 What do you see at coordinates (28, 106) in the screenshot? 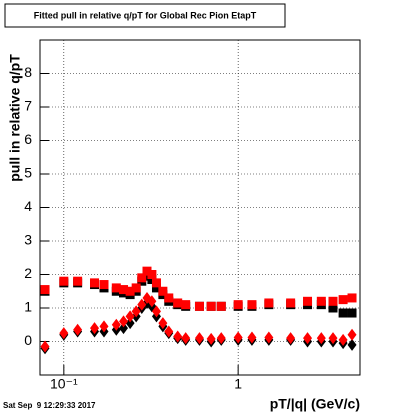
I see `y-tick-label: 7` at bounding box center [28, 106].